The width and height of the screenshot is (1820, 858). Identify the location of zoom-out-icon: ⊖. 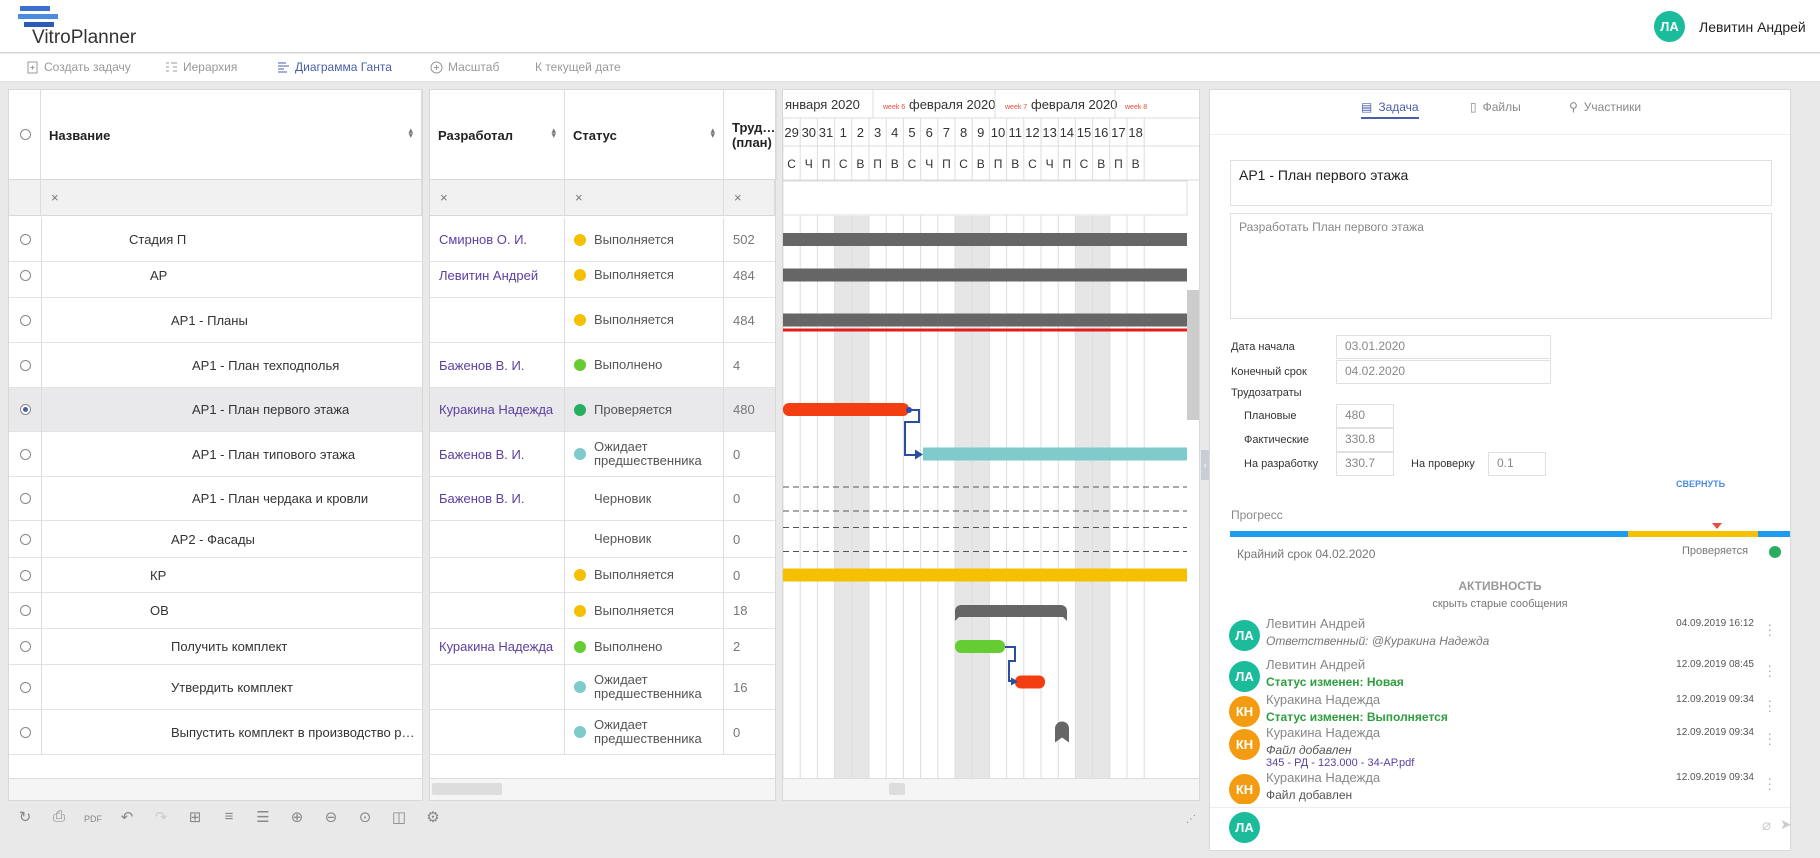
(331, 817).